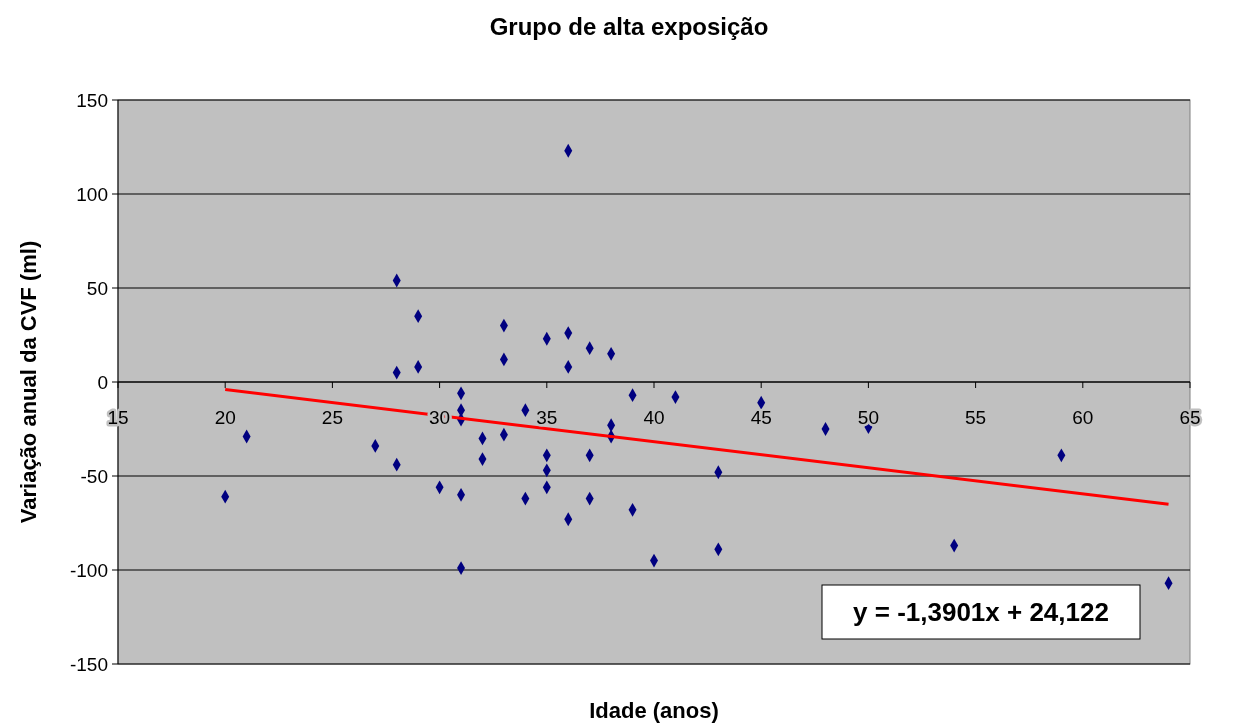  I want to click on x-tick-label: 20, so click(225, 417).